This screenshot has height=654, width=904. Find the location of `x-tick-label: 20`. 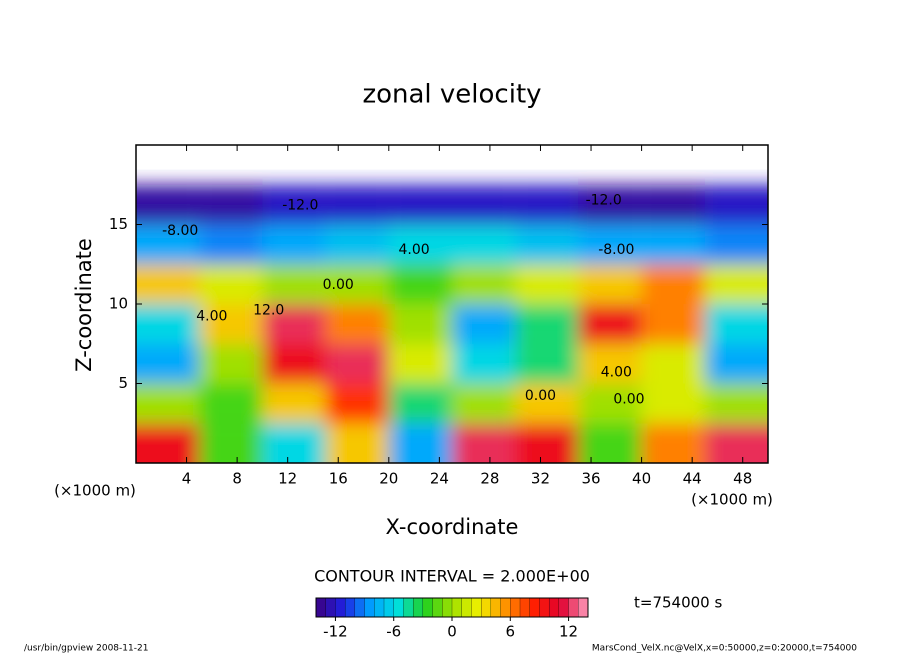

x-tick-label: 20 is located at coordinates (388, 479).